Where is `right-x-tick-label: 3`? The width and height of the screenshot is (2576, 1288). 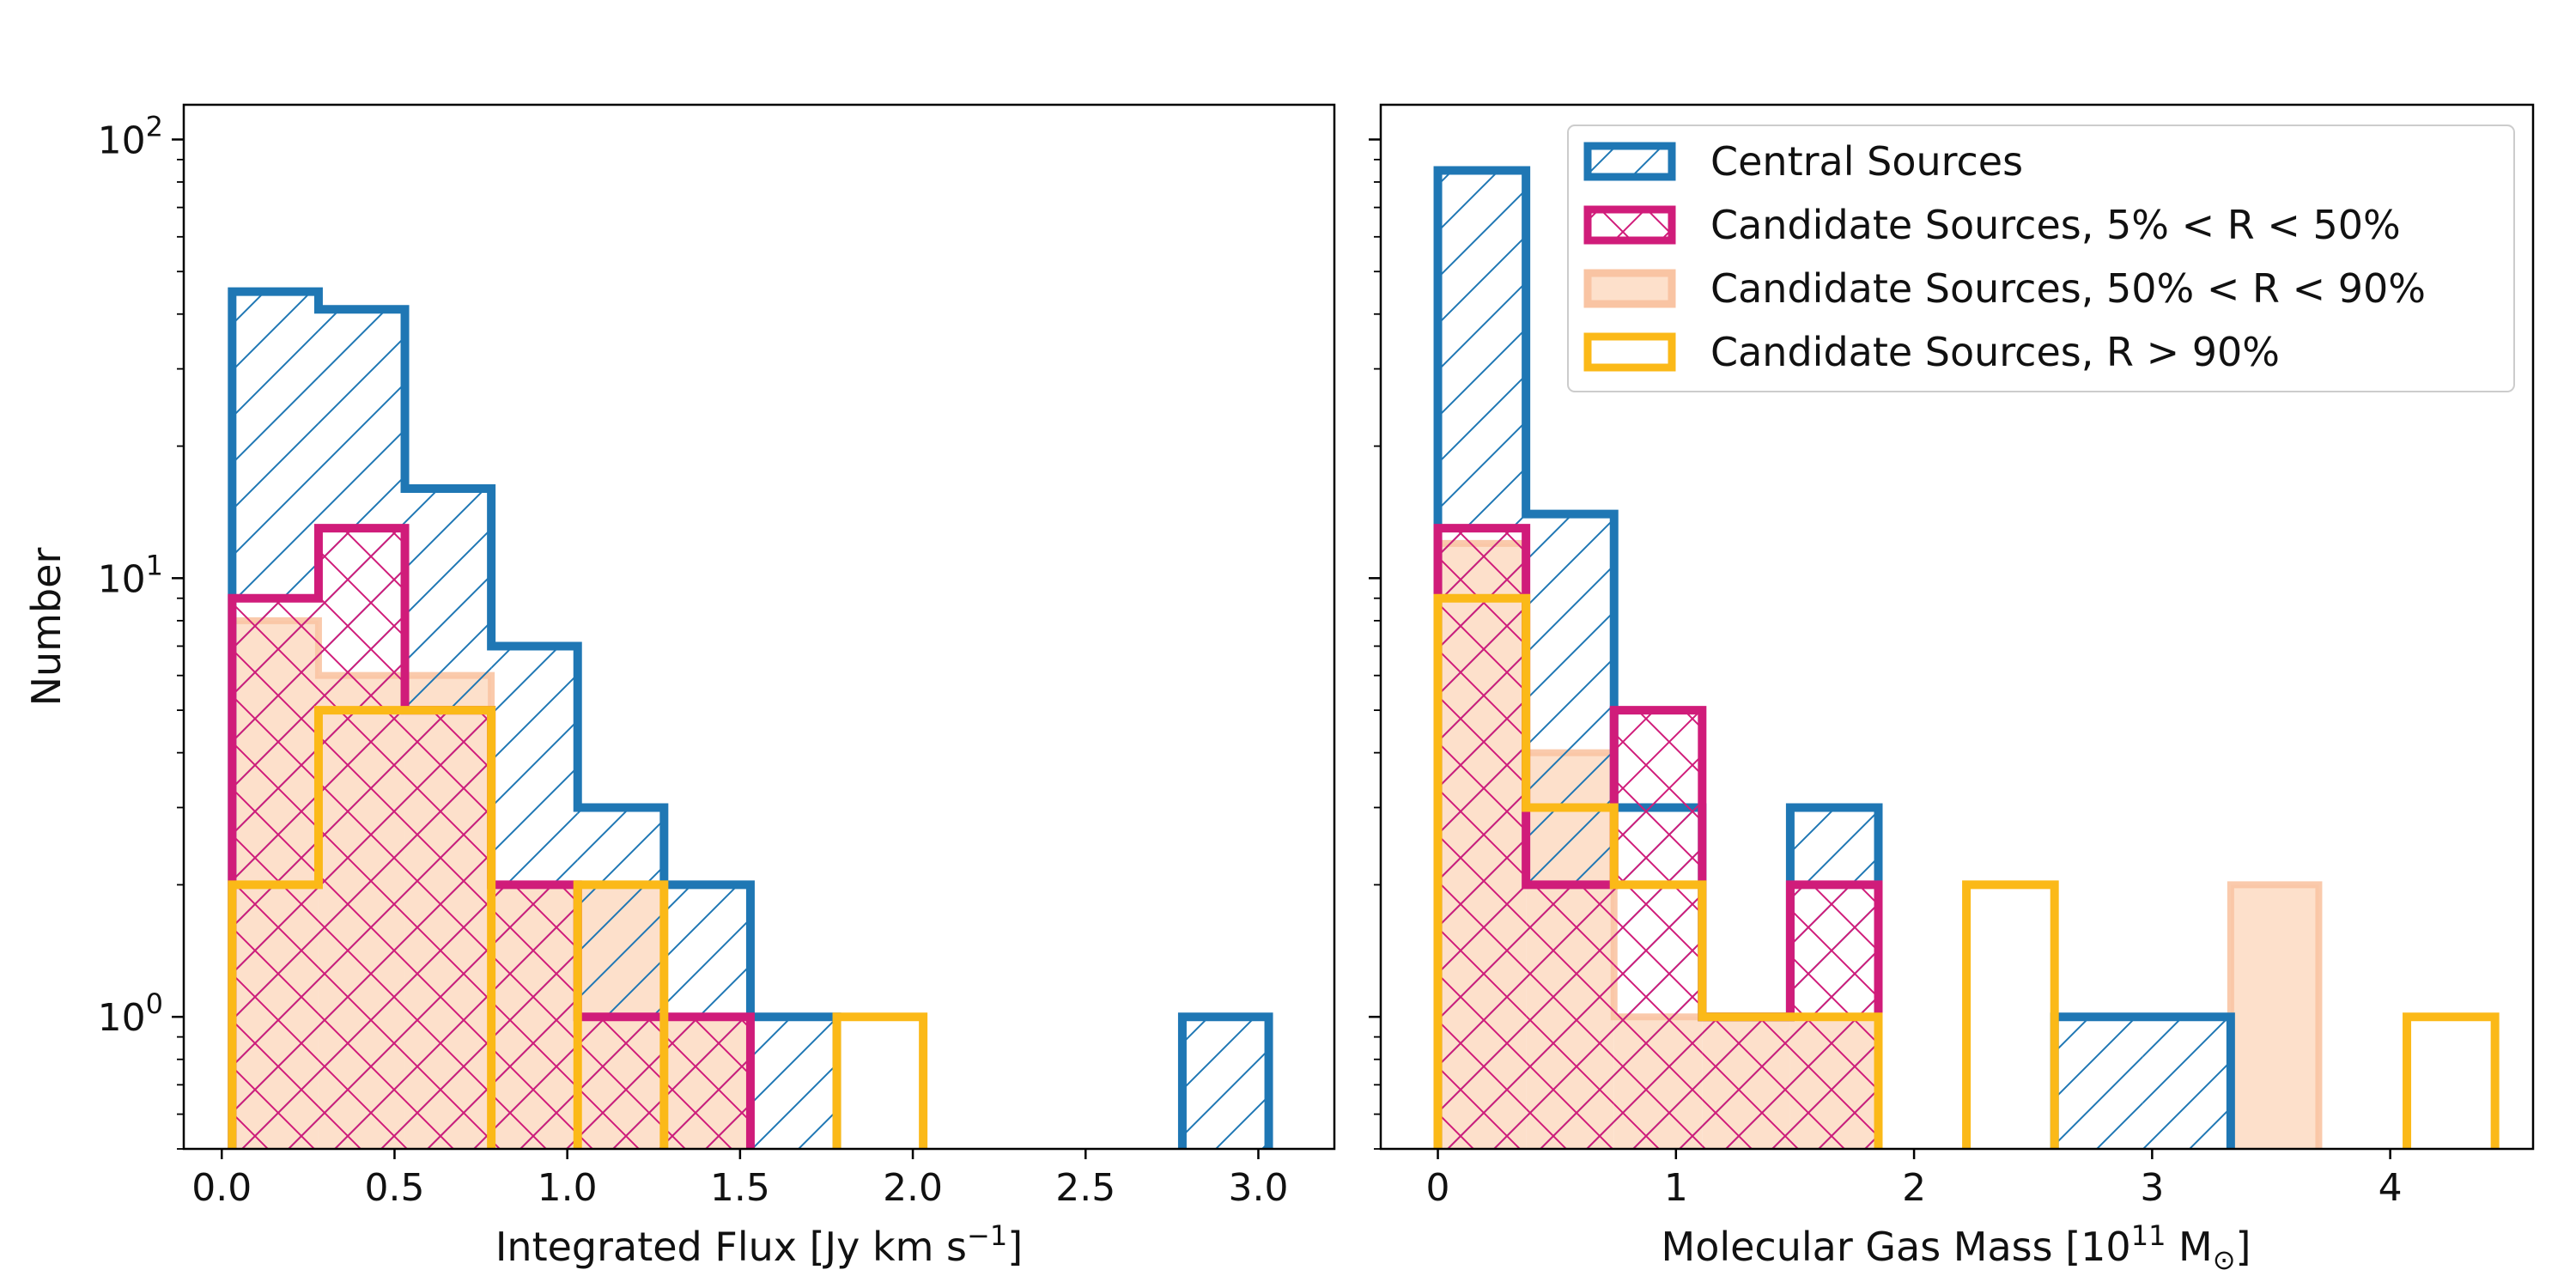
right-x-tick-label: 3 is located at coordinates (2152, 1188).